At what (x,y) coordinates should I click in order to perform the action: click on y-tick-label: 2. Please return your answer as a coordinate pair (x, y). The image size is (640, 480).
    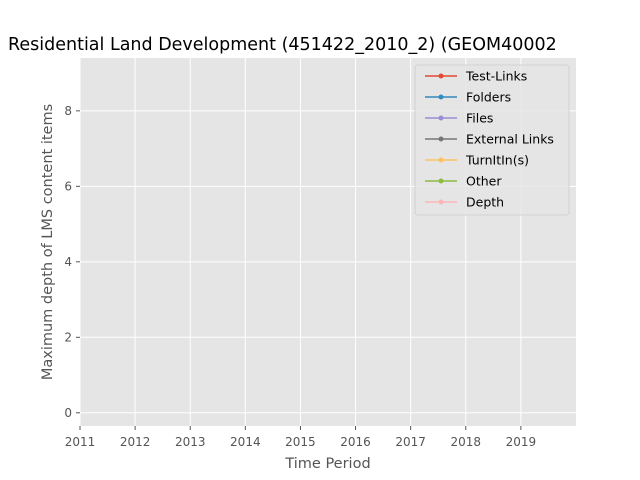
    Looking at the image, I should click on (68, 337).